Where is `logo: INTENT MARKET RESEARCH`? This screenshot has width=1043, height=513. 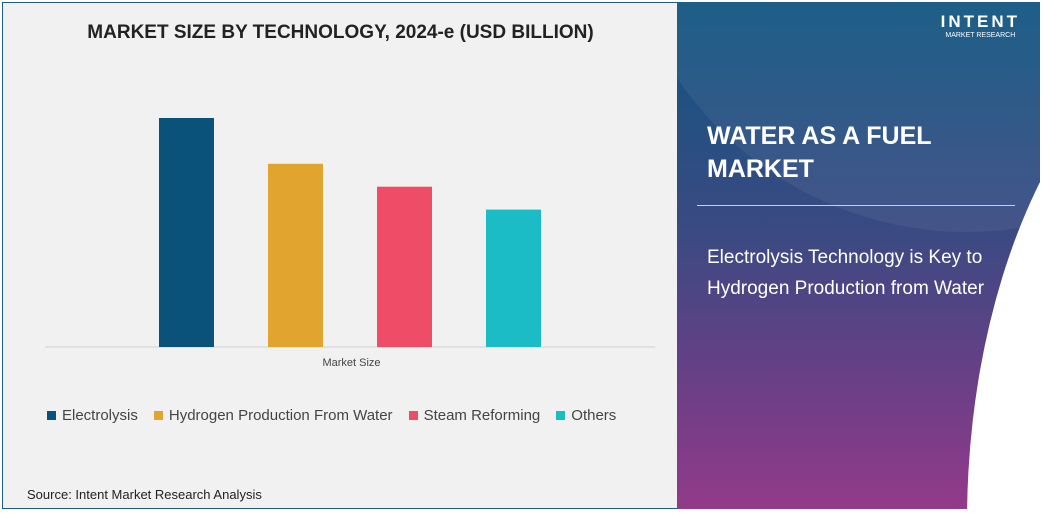
logo: INTENT MARKET RESEARCH is located at coordinates (980, 25).